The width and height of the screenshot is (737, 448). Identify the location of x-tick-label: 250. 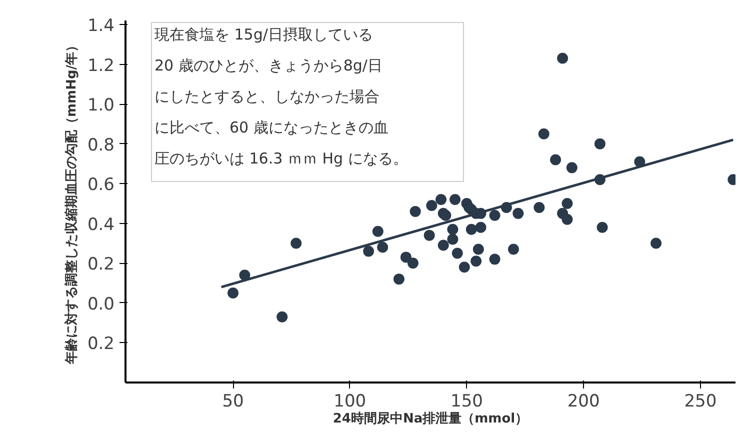
(700, 402).